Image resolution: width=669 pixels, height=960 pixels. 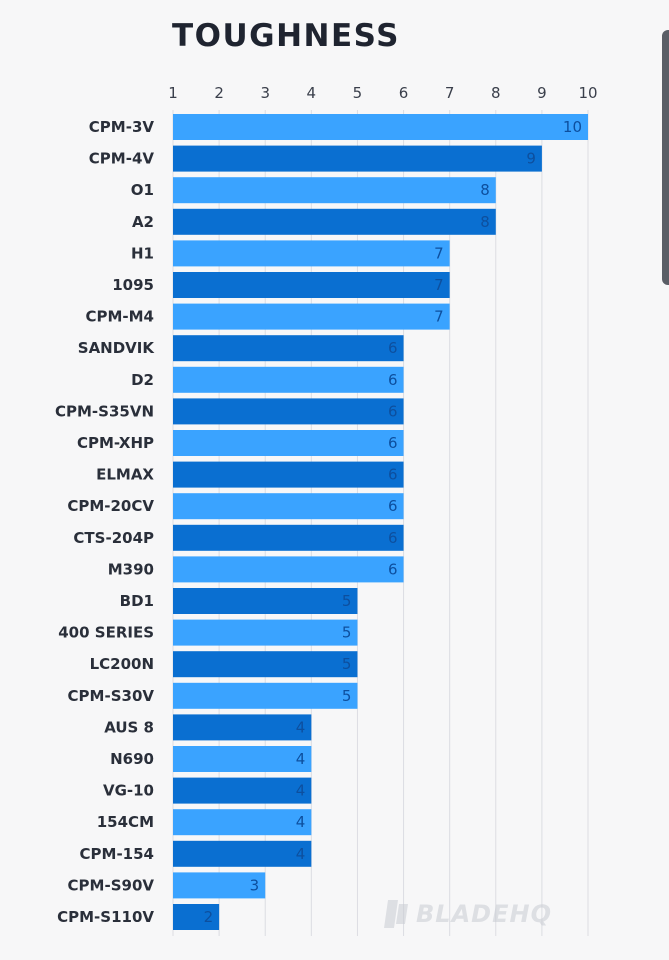 I want to click on x-tick-label: 7, so click(x=450, y=93).